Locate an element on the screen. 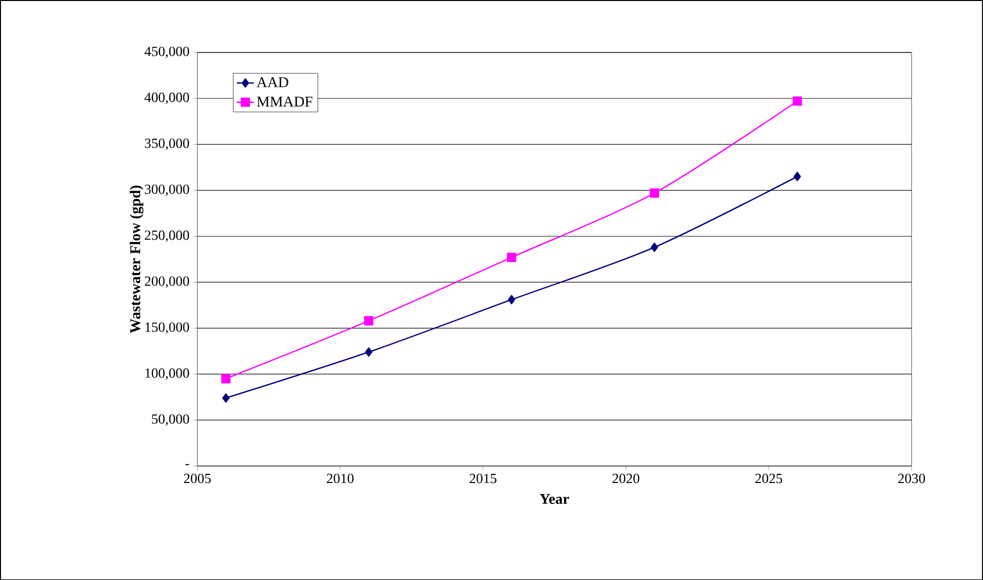 The height and width of the screenshot is (580, 983). x-tick-label: 2020 is located at coordinates (626, 478).